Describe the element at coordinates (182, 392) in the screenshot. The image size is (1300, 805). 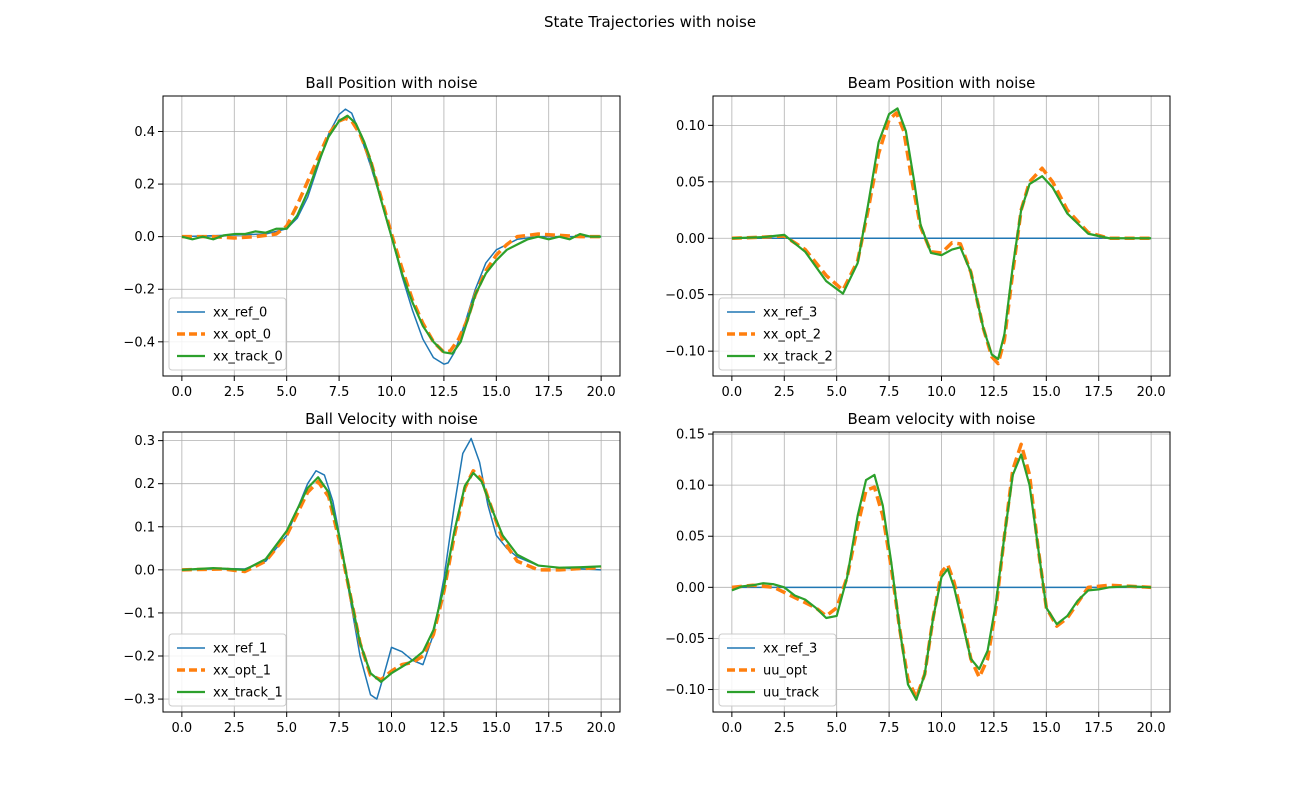
I see `ball-position-xtick-label: 0.0` at that location.